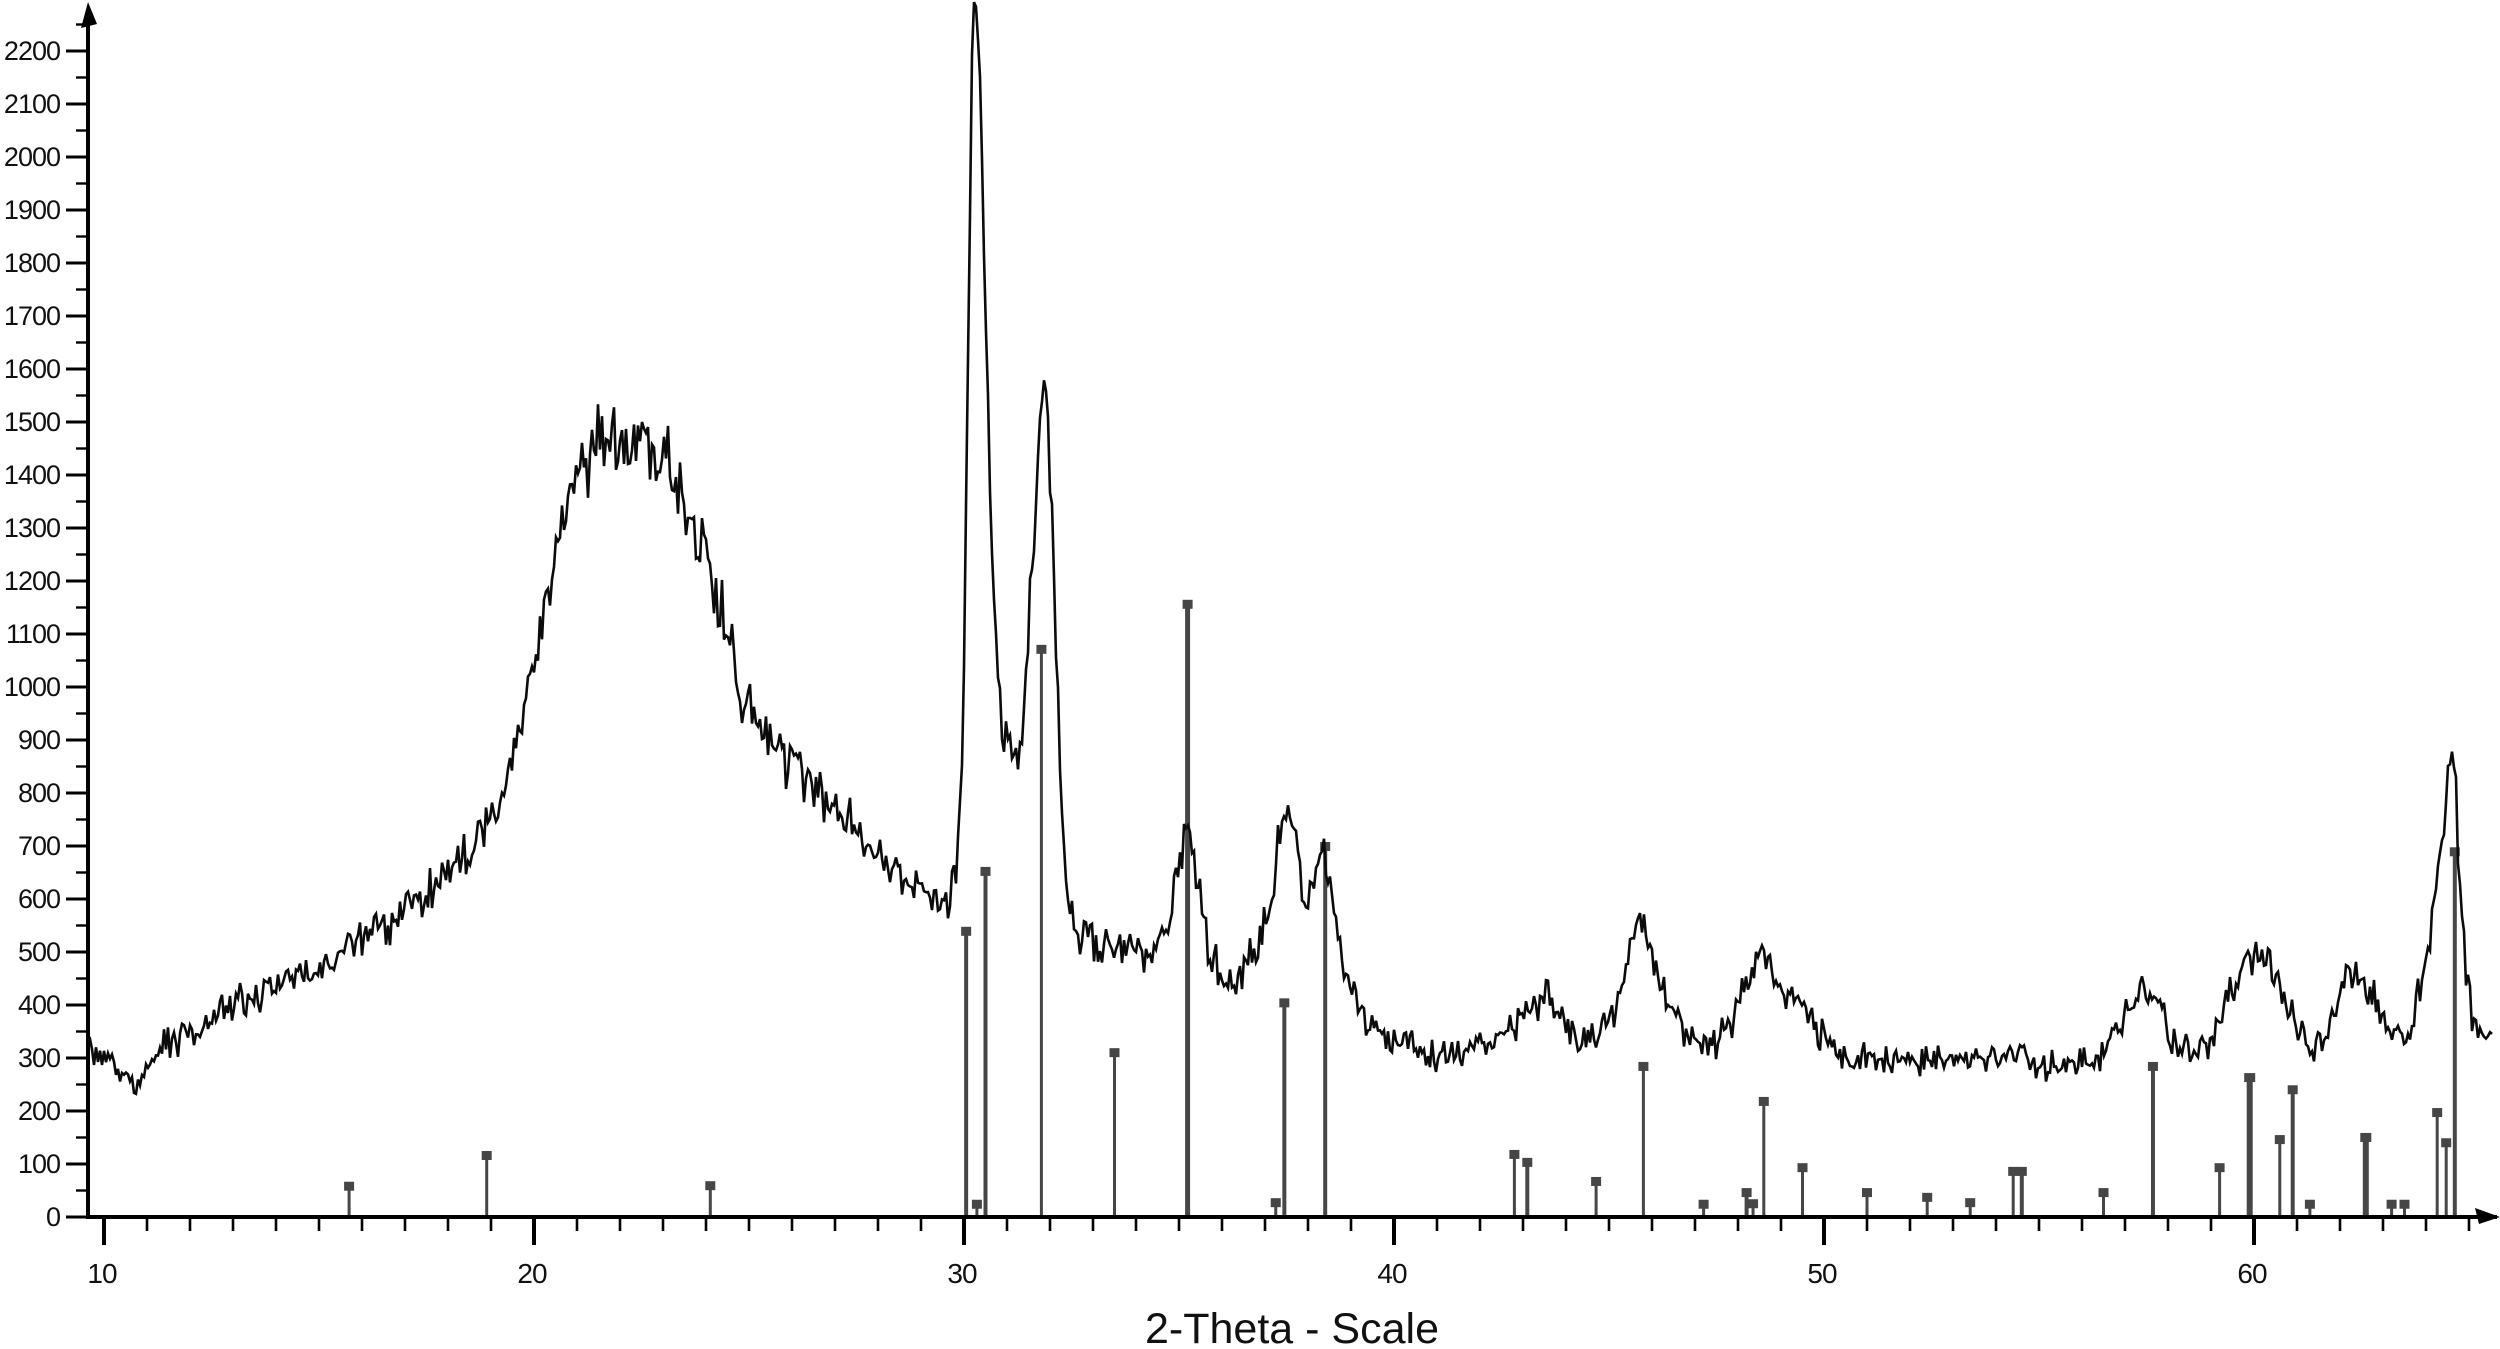 The height and width of the screenshot is (1349, 2500). I want to click on x-axis-tick-label: 50, so click(1822, 1273).